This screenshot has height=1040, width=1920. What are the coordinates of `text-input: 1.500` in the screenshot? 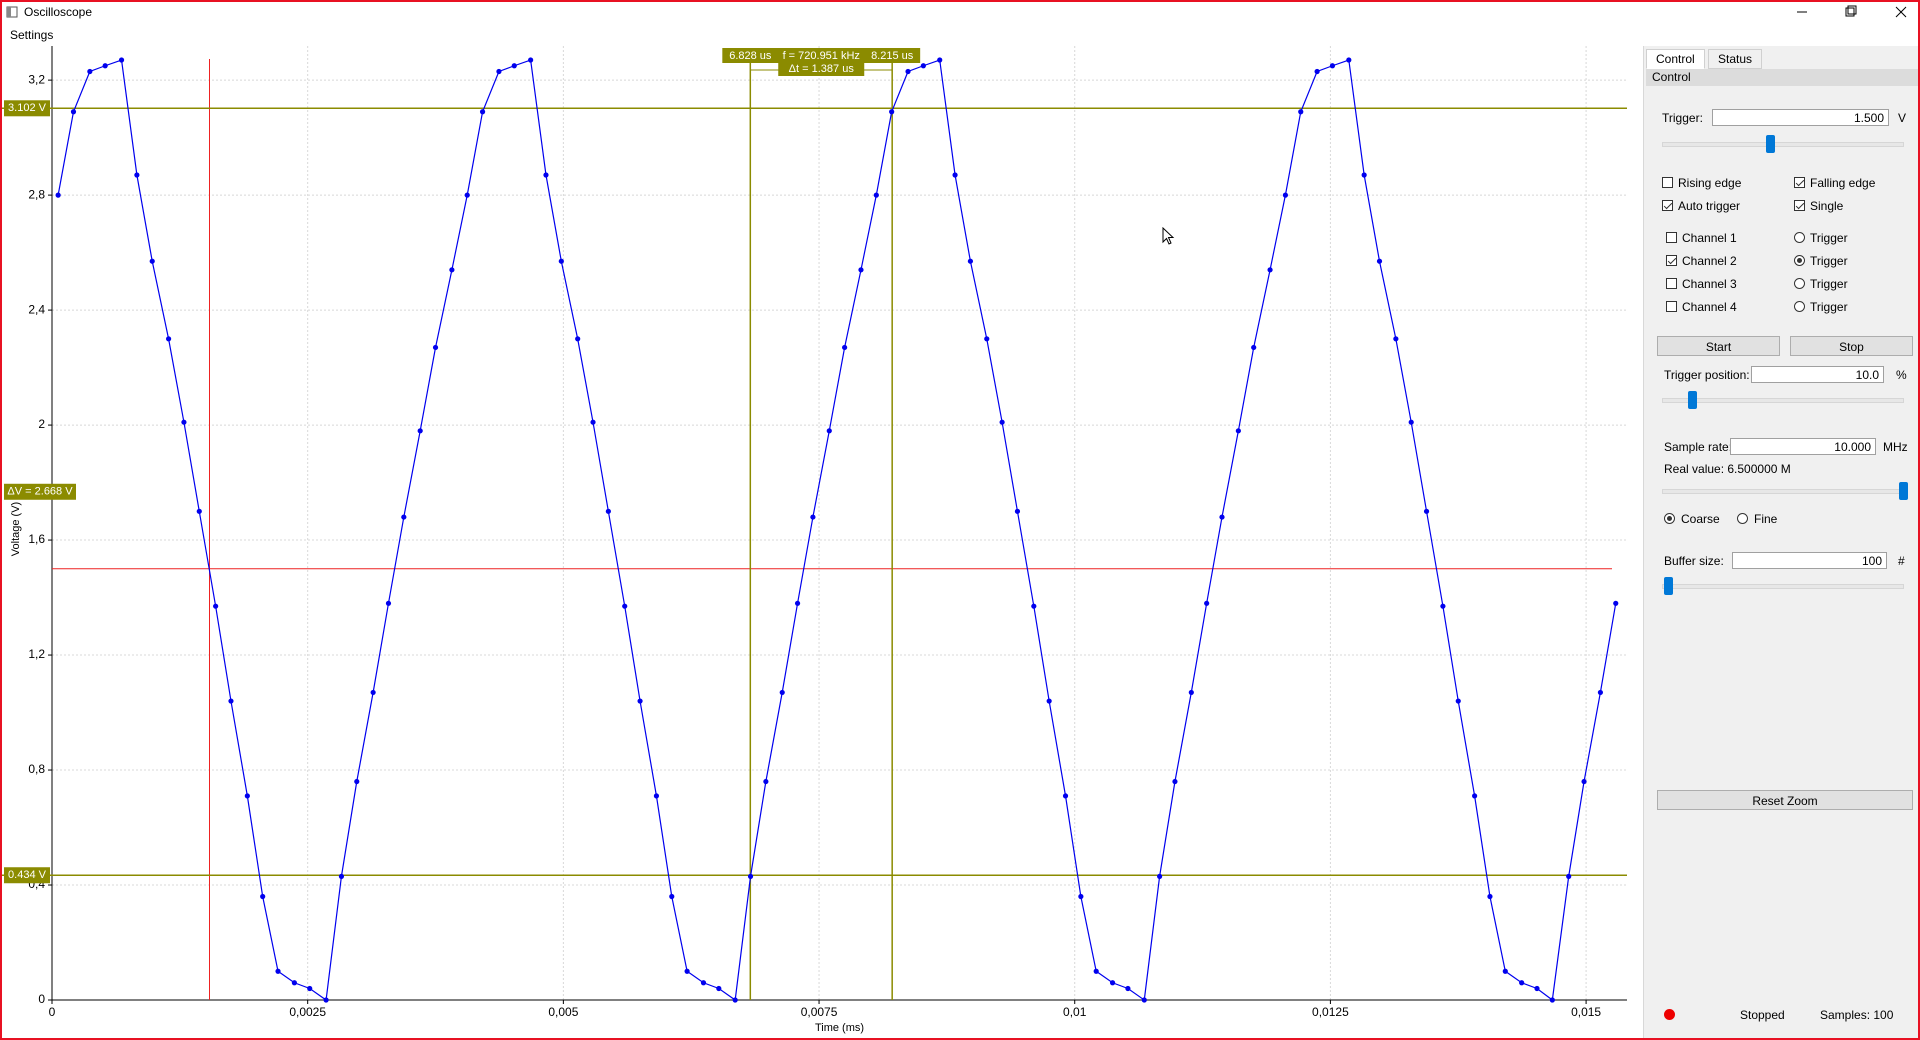 It's located at (1800, 117).